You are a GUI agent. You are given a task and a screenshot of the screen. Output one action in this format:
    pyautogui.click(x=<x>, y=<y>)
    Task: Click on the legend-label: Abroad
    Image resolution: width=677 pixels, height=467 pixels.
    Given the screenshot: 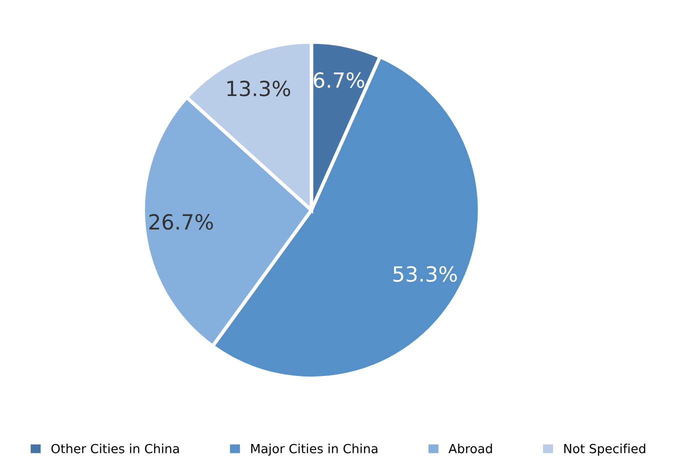 What is the action you would take?
    pyautogui.click(x=470, y=449)
    